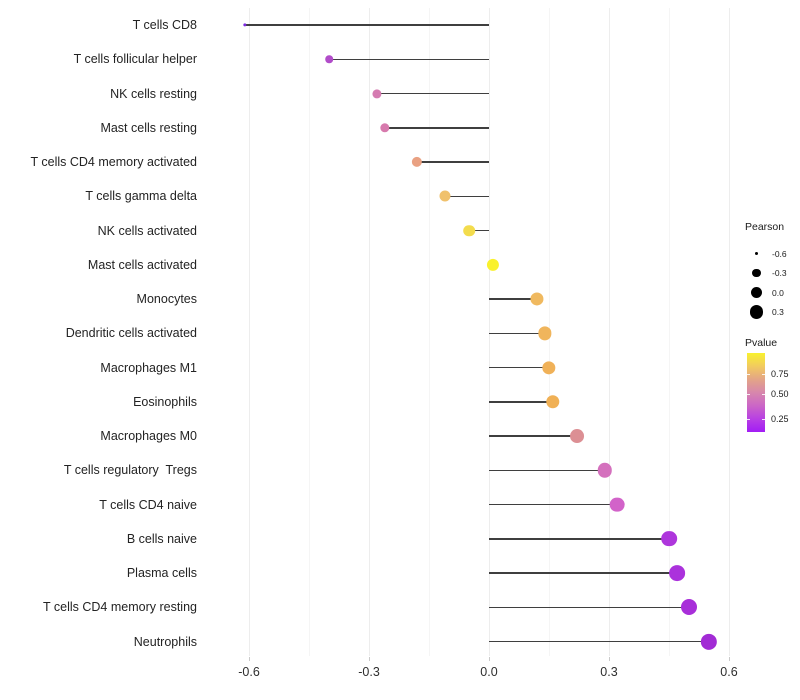 Image resolution: width=800 pixels, height=700 pixels. I want to click on category-label: NK cells activated, so click(147, 230).